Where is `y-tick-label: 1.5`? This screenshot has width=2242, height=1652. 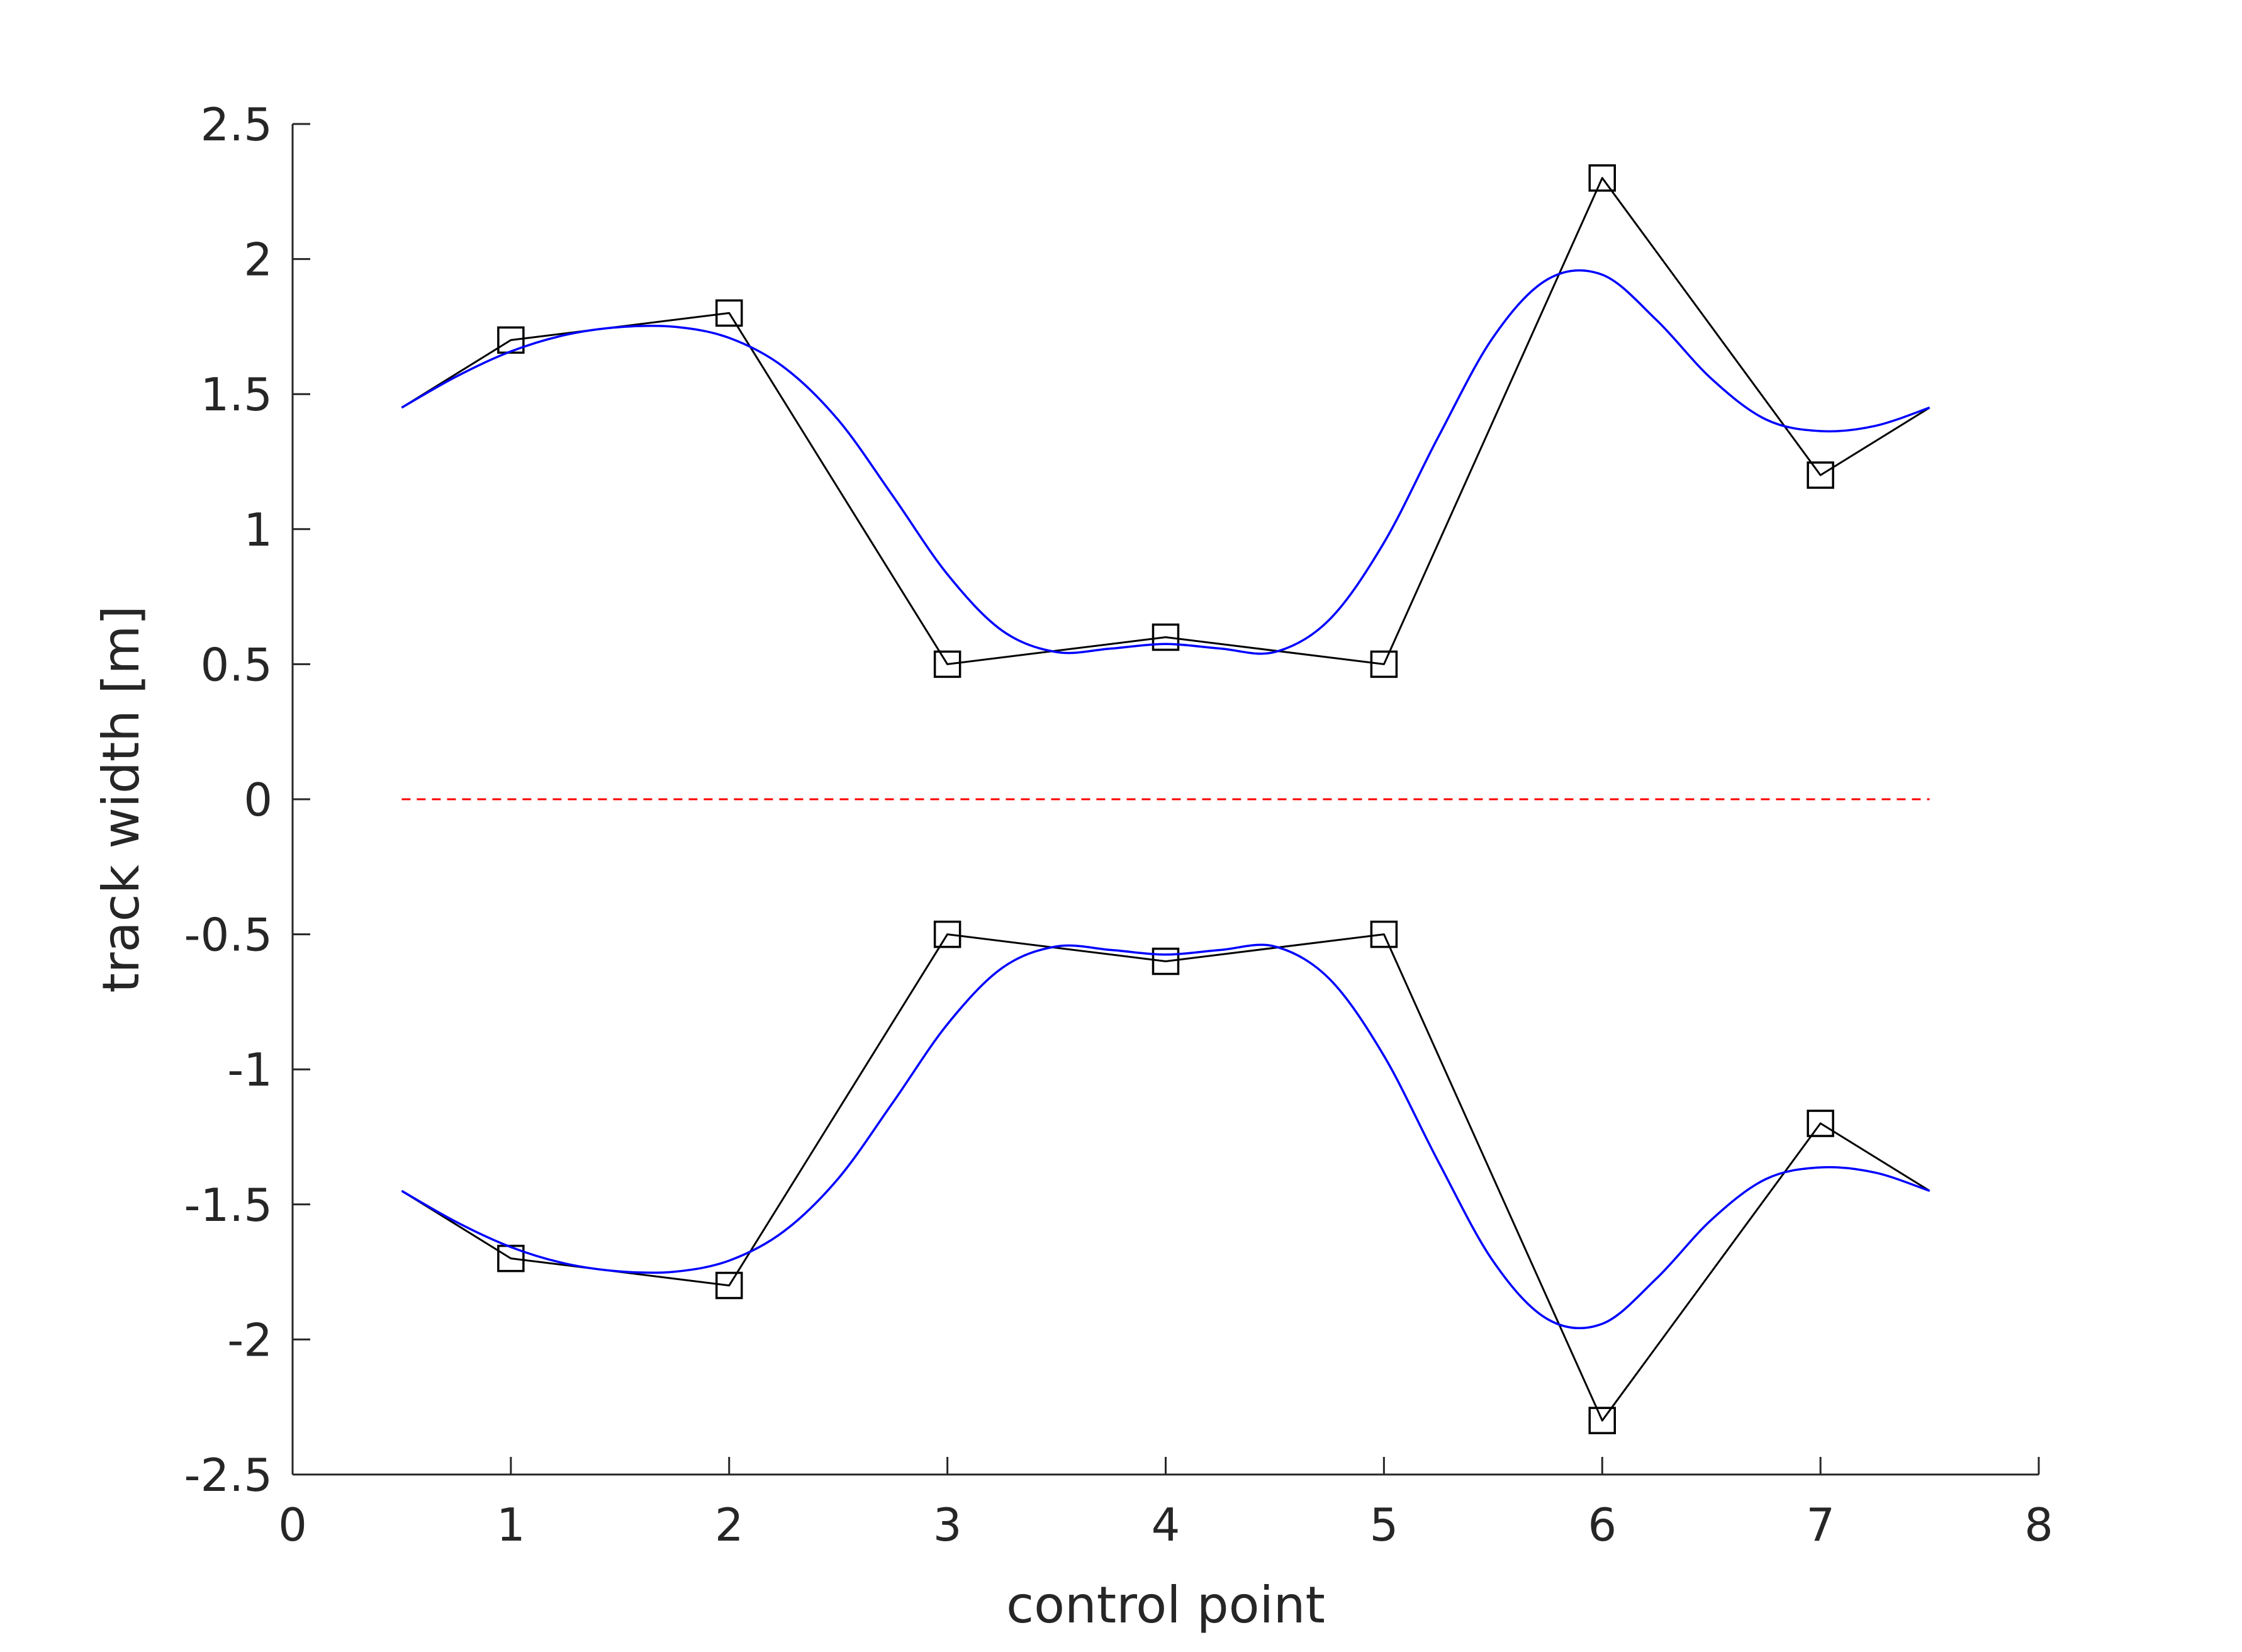
y-tick-label: 1.5 is located at coordinates (236, 394).